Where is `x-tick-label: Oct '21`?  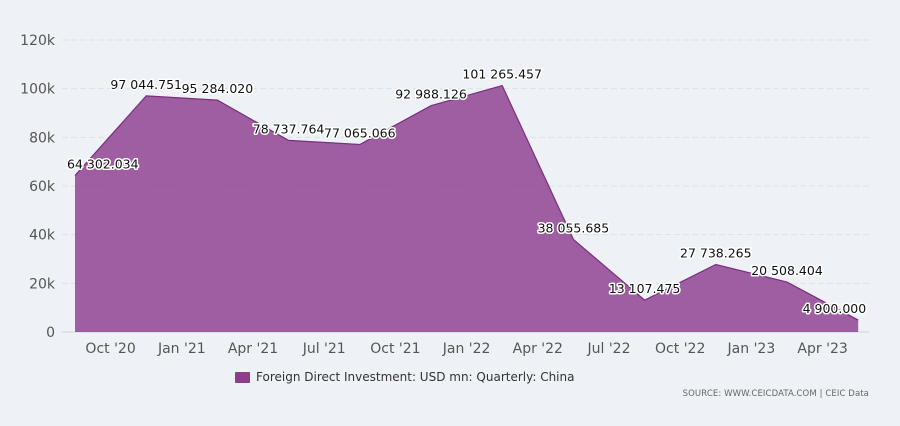
x-tick-label: Oct '21 is located at coordinates (395, 349).